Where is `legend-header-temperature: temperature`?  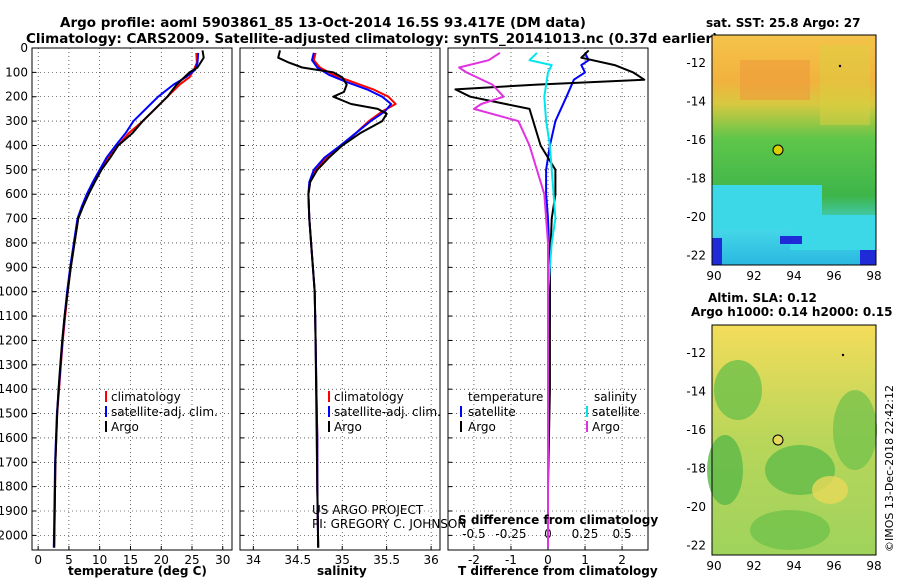 legend-header-temperature: temperature is located at coordinates (505, 397).